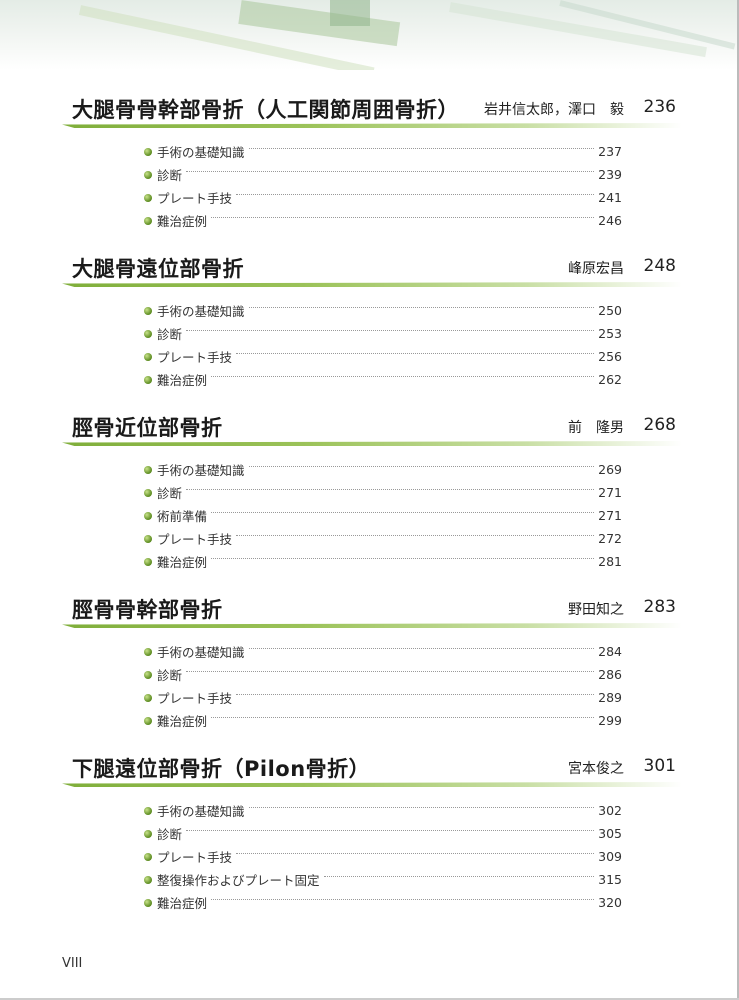 Image resolution: width=739 pixels, height=1000 pixels. What do you see at coordinates (610, 697) in the screenshot?
I see `item-page: 289` at bounding box center [610, 697].